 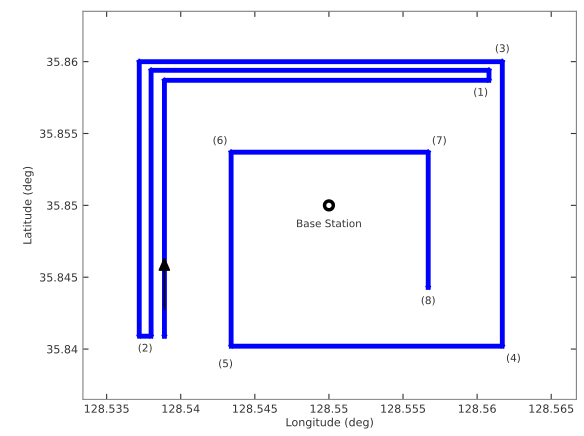 What do you see at coordinates (28, 205) in the screenshot?
I see `y-axis-title: Latitude (deg)` at bounding box center [28, 205].